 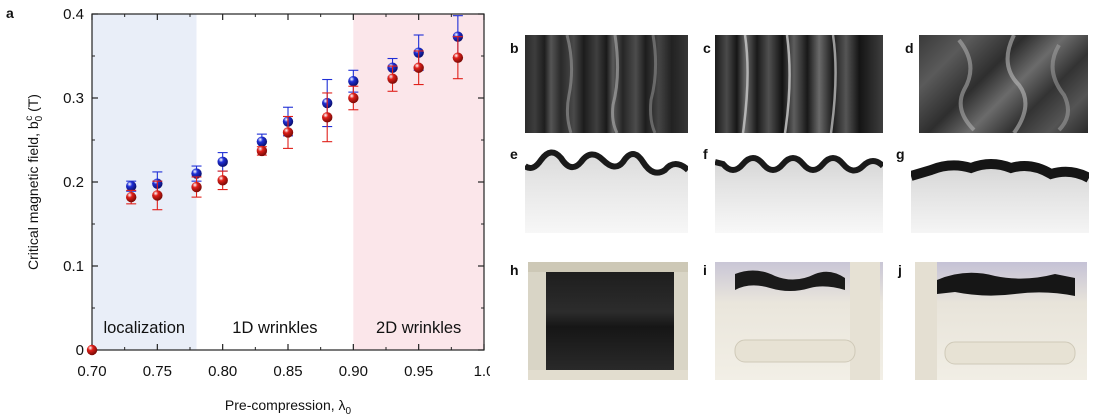 What do you see at coordinates (418, 328) in the screenshot?
I see `region-label: 2D wrinkles` at bounding box center [418, 328].